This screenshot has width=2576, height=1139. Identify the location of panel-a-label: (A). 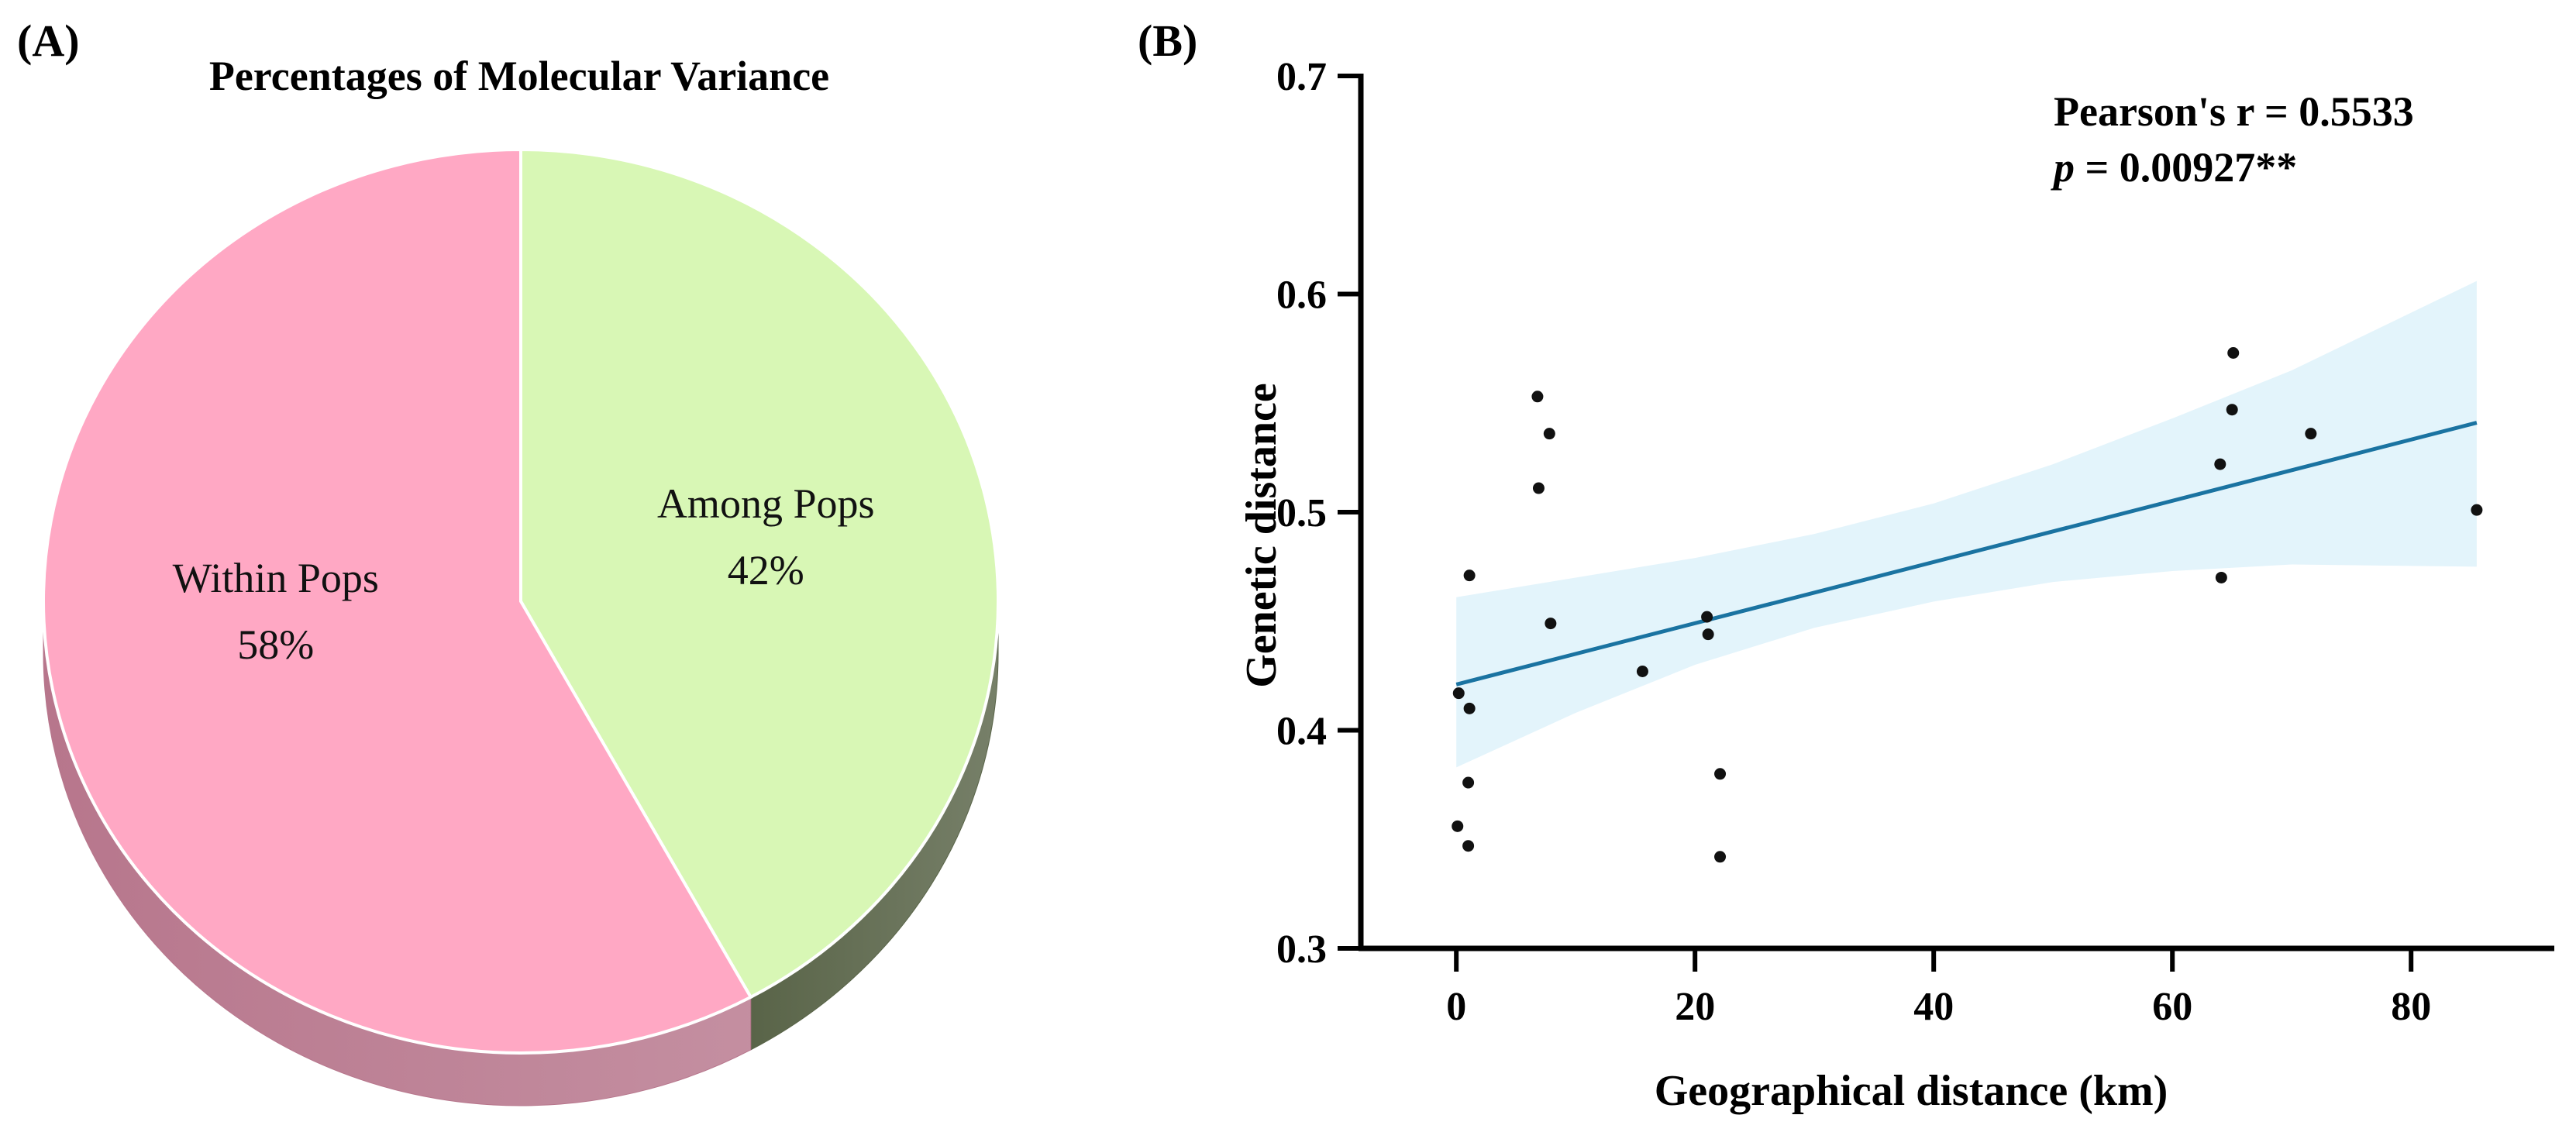
(48, 41).